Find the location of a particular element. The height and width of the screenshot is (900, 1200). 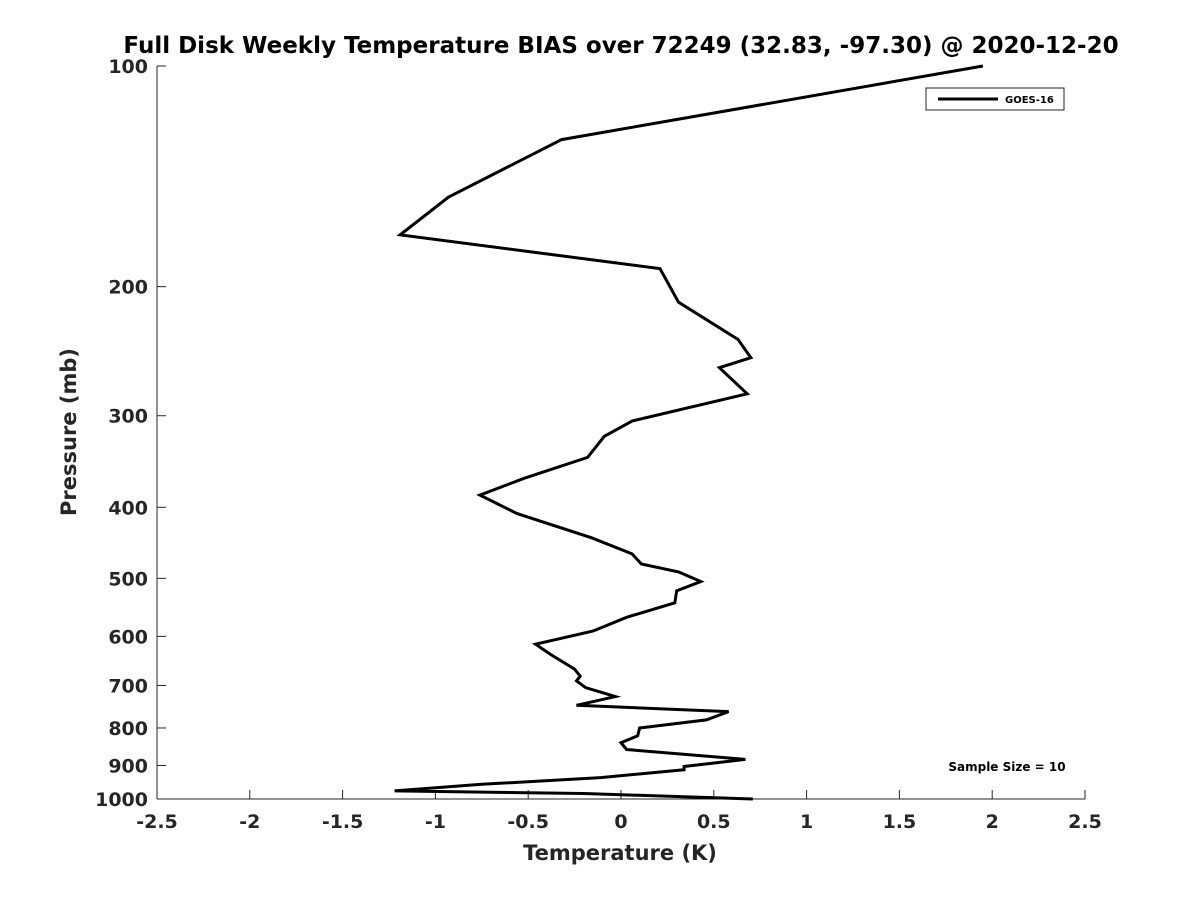

y-tick-label: 300 is located at coordinates (128, 417).